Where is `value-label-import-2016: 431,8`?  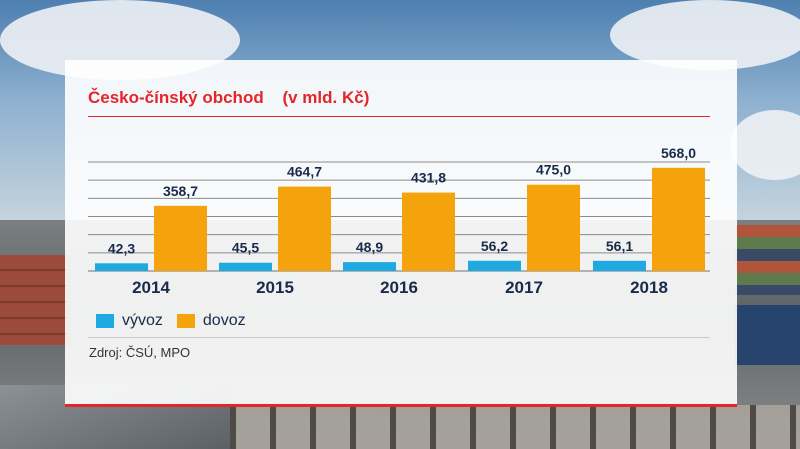
value-label-import-2016: 431,8 is located at coordinates (428, 178).